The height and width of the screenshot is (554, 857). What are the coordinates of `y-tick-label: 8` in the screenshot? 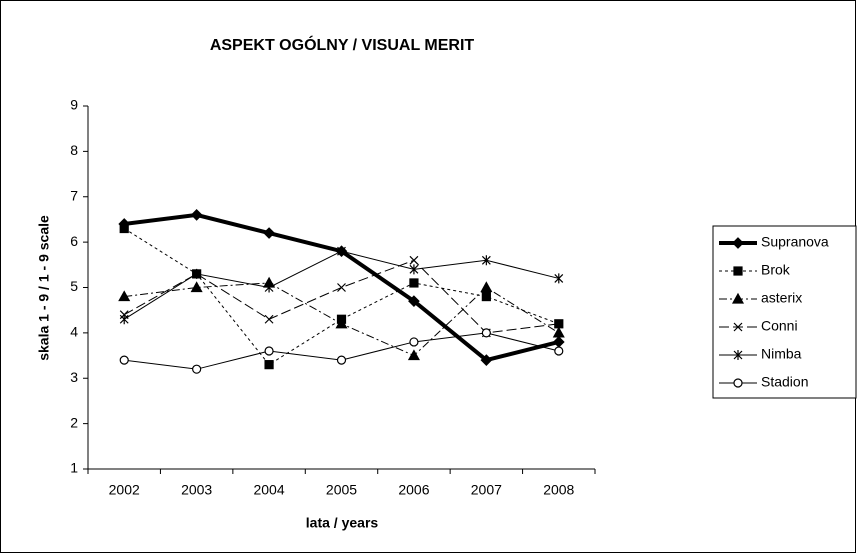 It's located at (74, 150).